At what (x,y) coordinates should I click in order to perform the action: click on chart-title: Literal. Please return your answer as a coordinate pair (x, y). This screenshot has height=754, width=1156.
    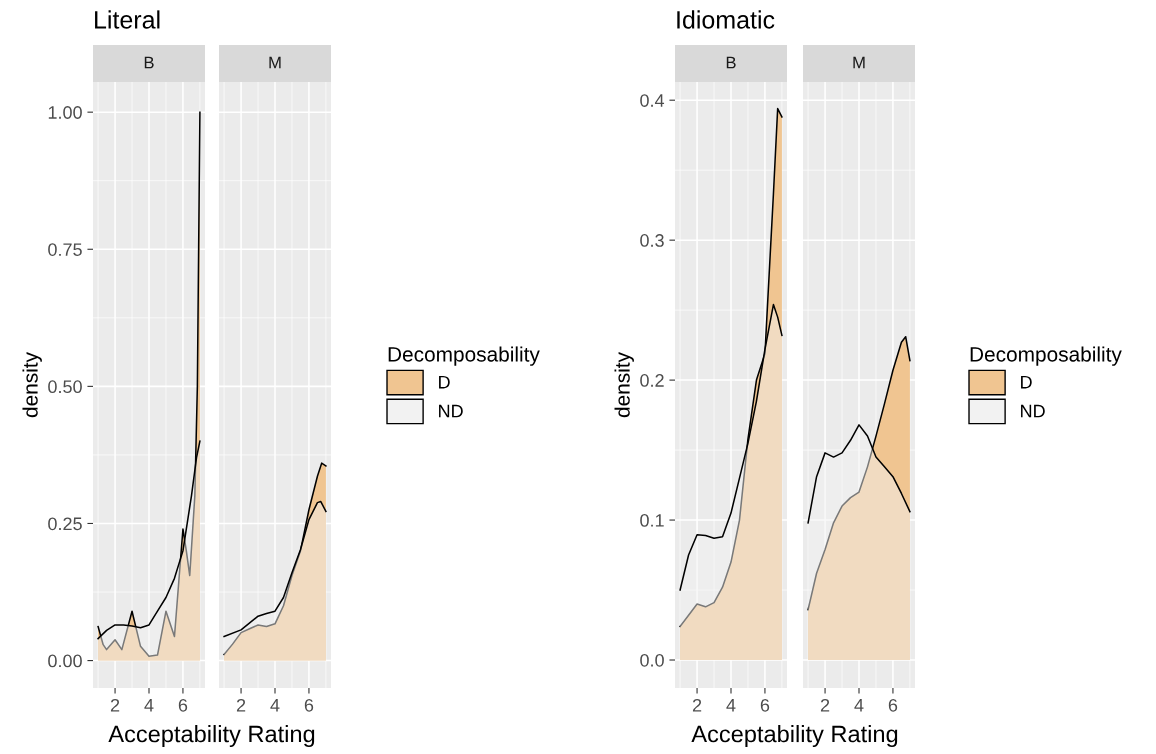
    Looking at the image, I should click on (127, 19).